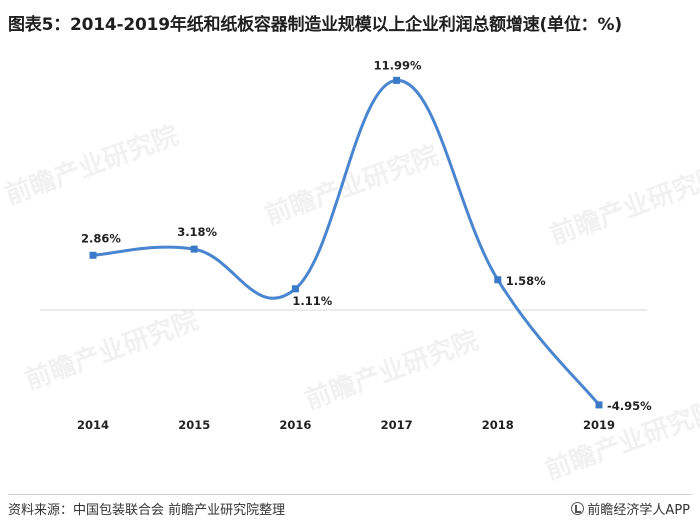 This screenshot has height=528, width=700. Describe the element at coordinates (101, 238) in the screenshot. I see `data-label: 2.86%` at that location.